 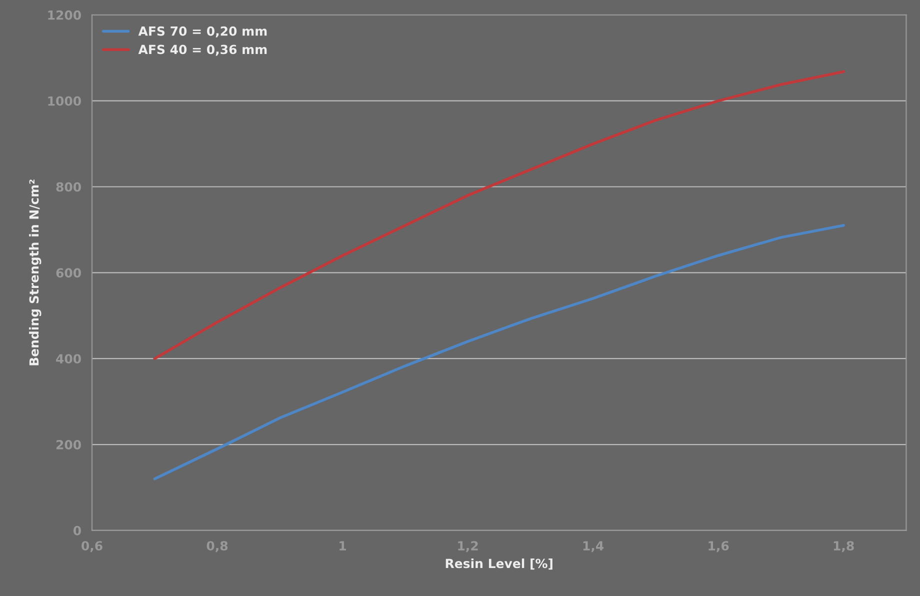 What do you see at coordinates (202, 32) in the screenshot?
I see `legend-label: AFS 70 = 0,20 mm` at bounding box center [202, 32].